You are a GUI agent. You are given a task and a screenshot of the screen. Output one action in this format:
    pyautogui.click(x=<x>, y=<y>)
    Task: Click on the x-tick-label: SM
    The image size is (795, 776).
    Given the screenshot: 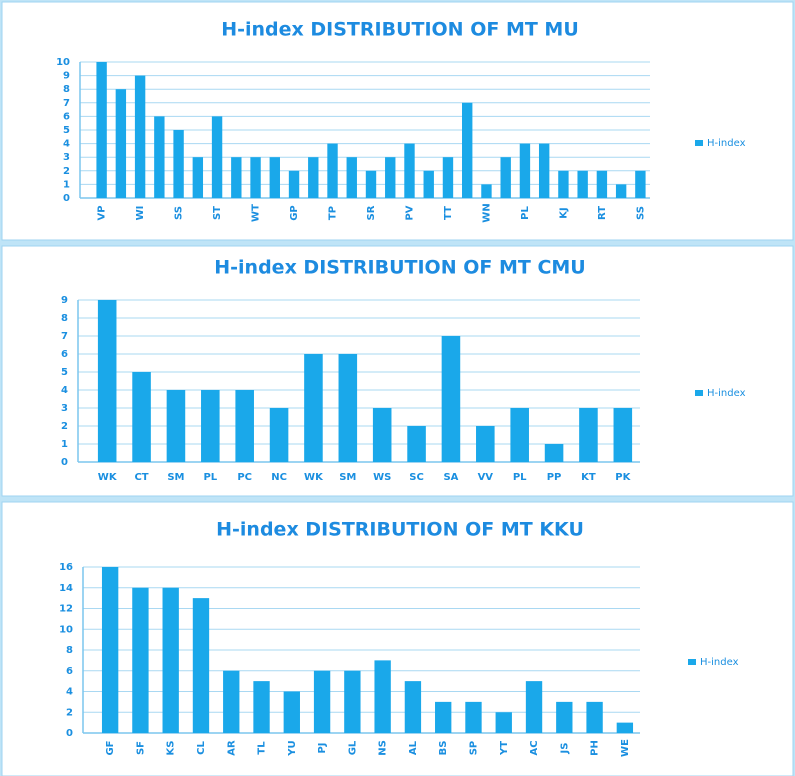 What is the action you would take?
    pyautogui.click(x=175, y=477)
    